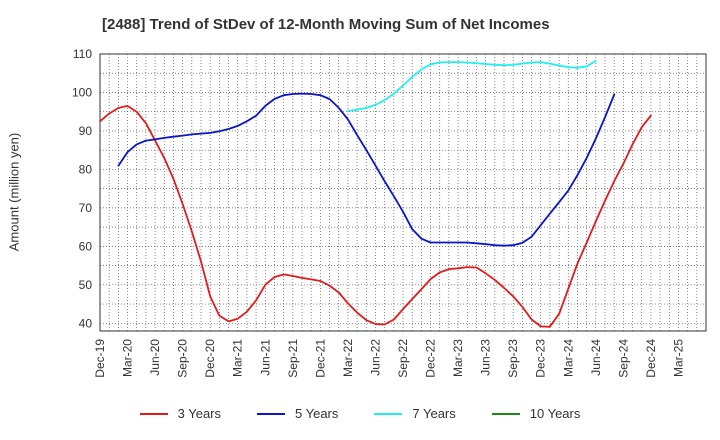 This screenshot has height=440, width=720. I want to click on x-tick-label: Sep-24, so click(623, 358).